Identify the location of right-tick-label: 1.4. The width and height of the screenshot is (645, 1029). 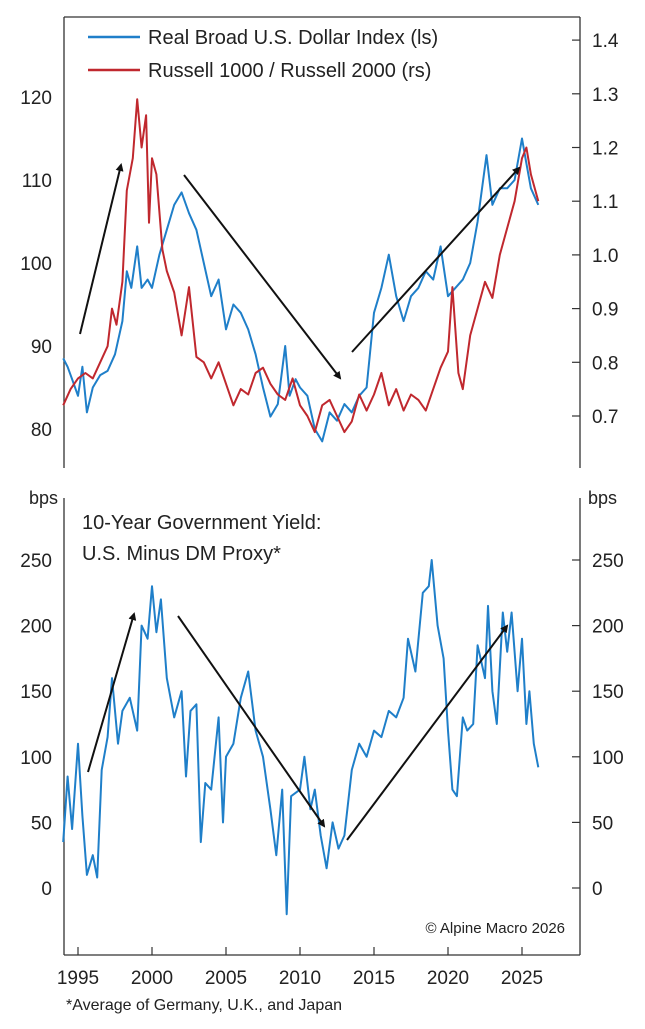
(605, 41).